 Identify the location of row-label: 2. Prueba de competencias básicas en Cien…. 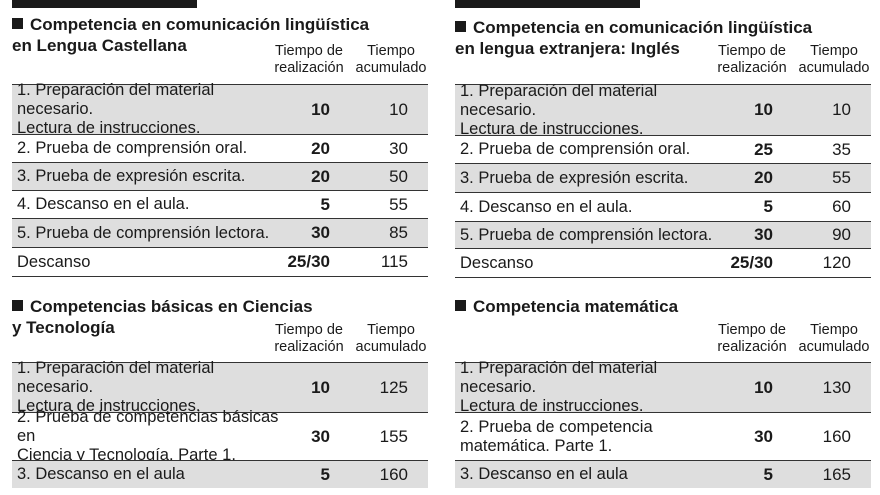
(148, 436).